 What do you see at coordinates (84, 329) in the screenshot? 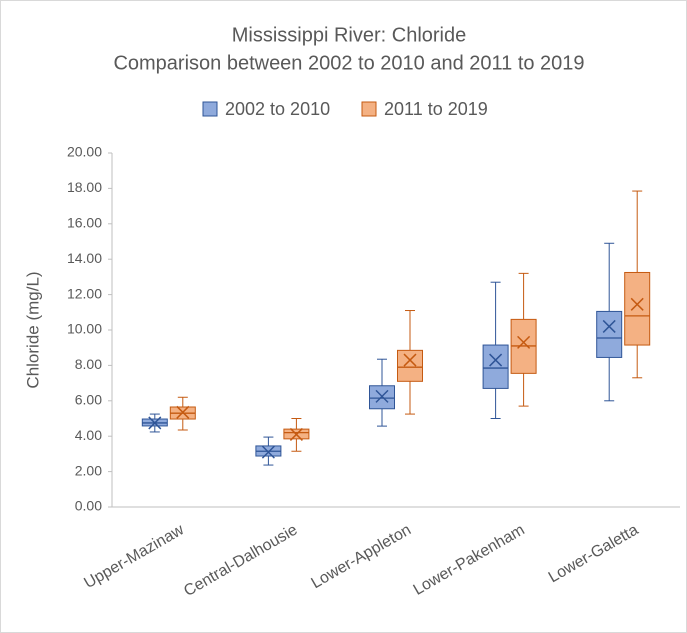
I see `y-tick-label: 10.00` at bounding box center [84, 329].